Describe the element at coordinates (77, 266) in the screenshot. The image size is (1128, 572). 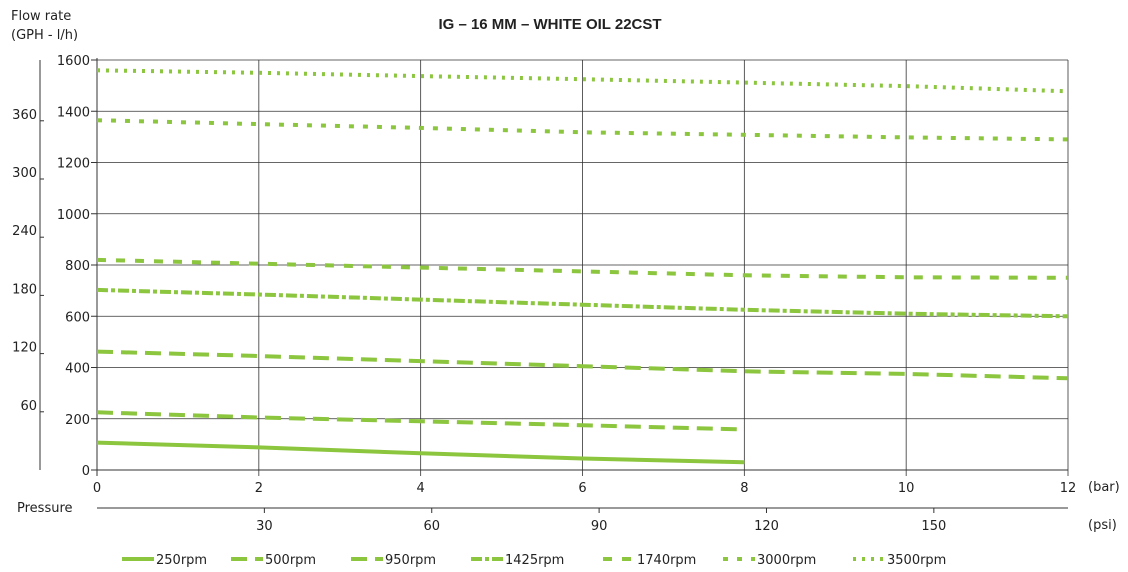
I see `y-tick-label-lh: 800` at that location.